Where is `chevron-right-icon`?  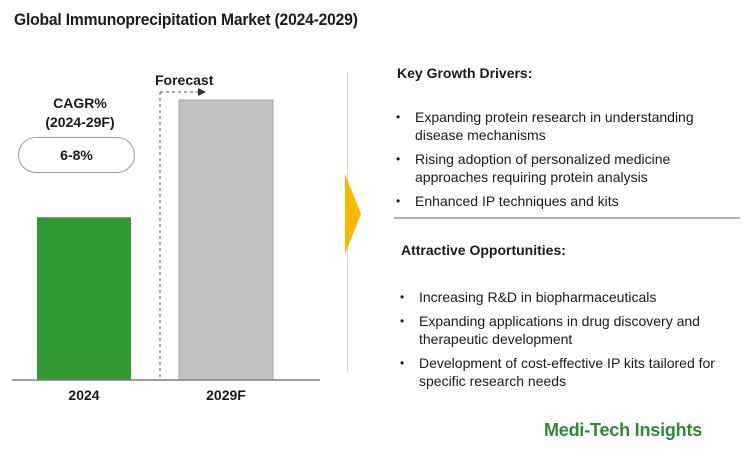
chevron-right-icon is located at coordinates (353, 214).